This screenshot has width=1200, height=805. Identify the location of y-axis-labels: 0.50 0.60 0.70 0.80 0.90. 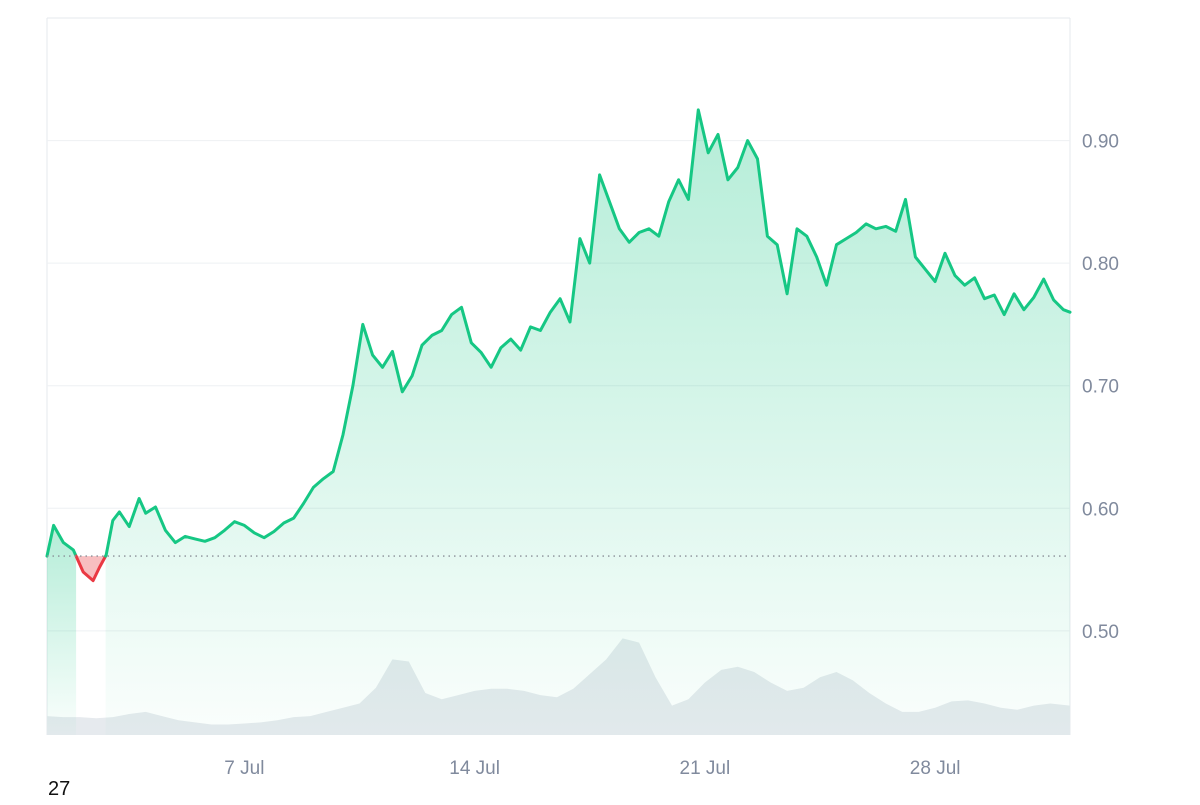
(1100, 387).